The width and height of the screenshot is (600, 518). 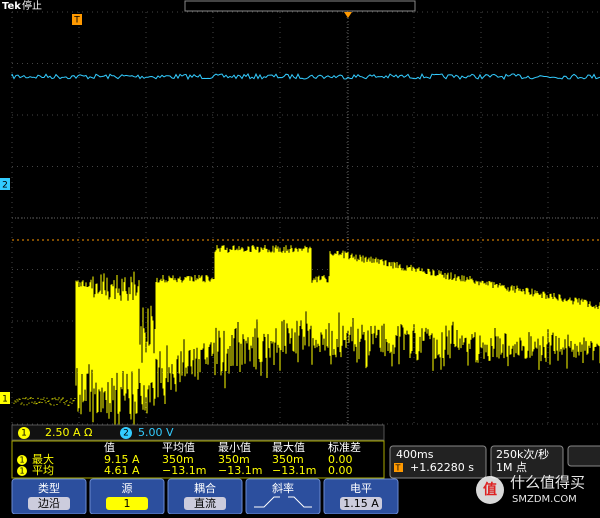 I want to click on ch1-scale: 2.50 A Ω, so click(x=68, y=432).